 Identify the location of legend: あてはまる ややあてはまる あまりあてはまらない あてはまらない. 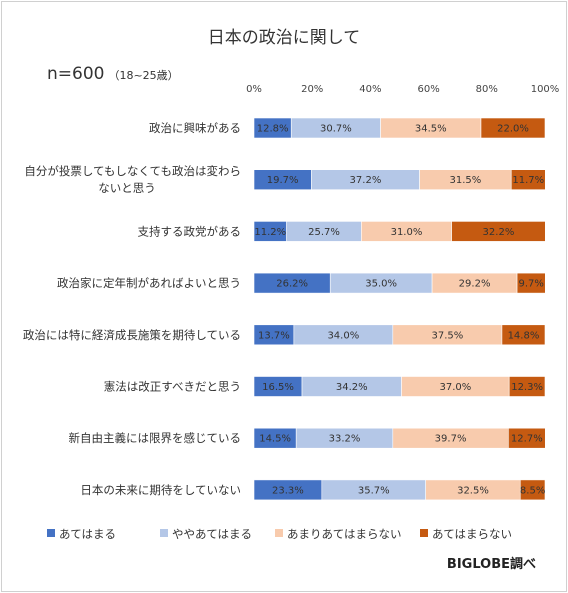
(279, 534).